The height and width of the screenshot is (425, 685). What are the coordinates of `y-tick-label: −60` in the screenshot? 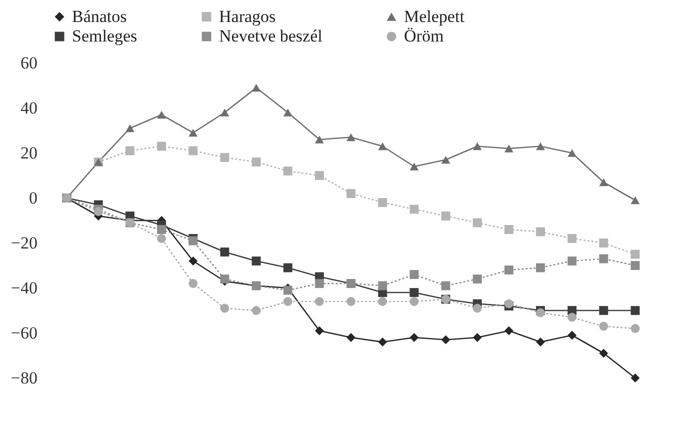 It's located at (24, 333).